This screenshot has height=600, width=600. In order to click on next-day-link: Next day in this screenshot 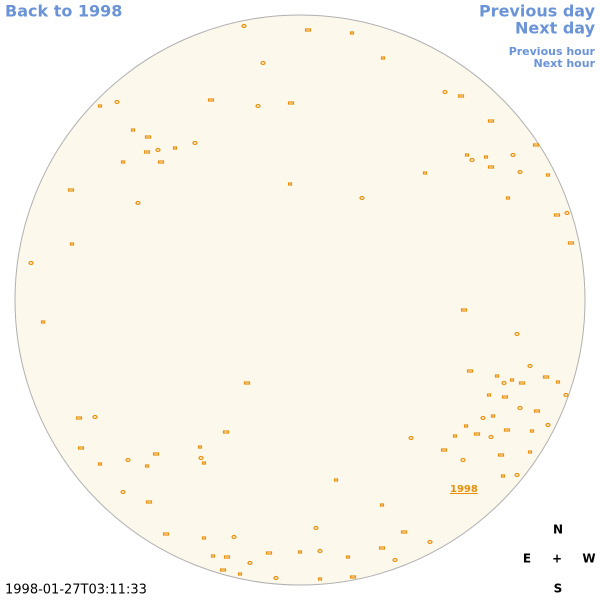, I will do `click(555, 28)`.